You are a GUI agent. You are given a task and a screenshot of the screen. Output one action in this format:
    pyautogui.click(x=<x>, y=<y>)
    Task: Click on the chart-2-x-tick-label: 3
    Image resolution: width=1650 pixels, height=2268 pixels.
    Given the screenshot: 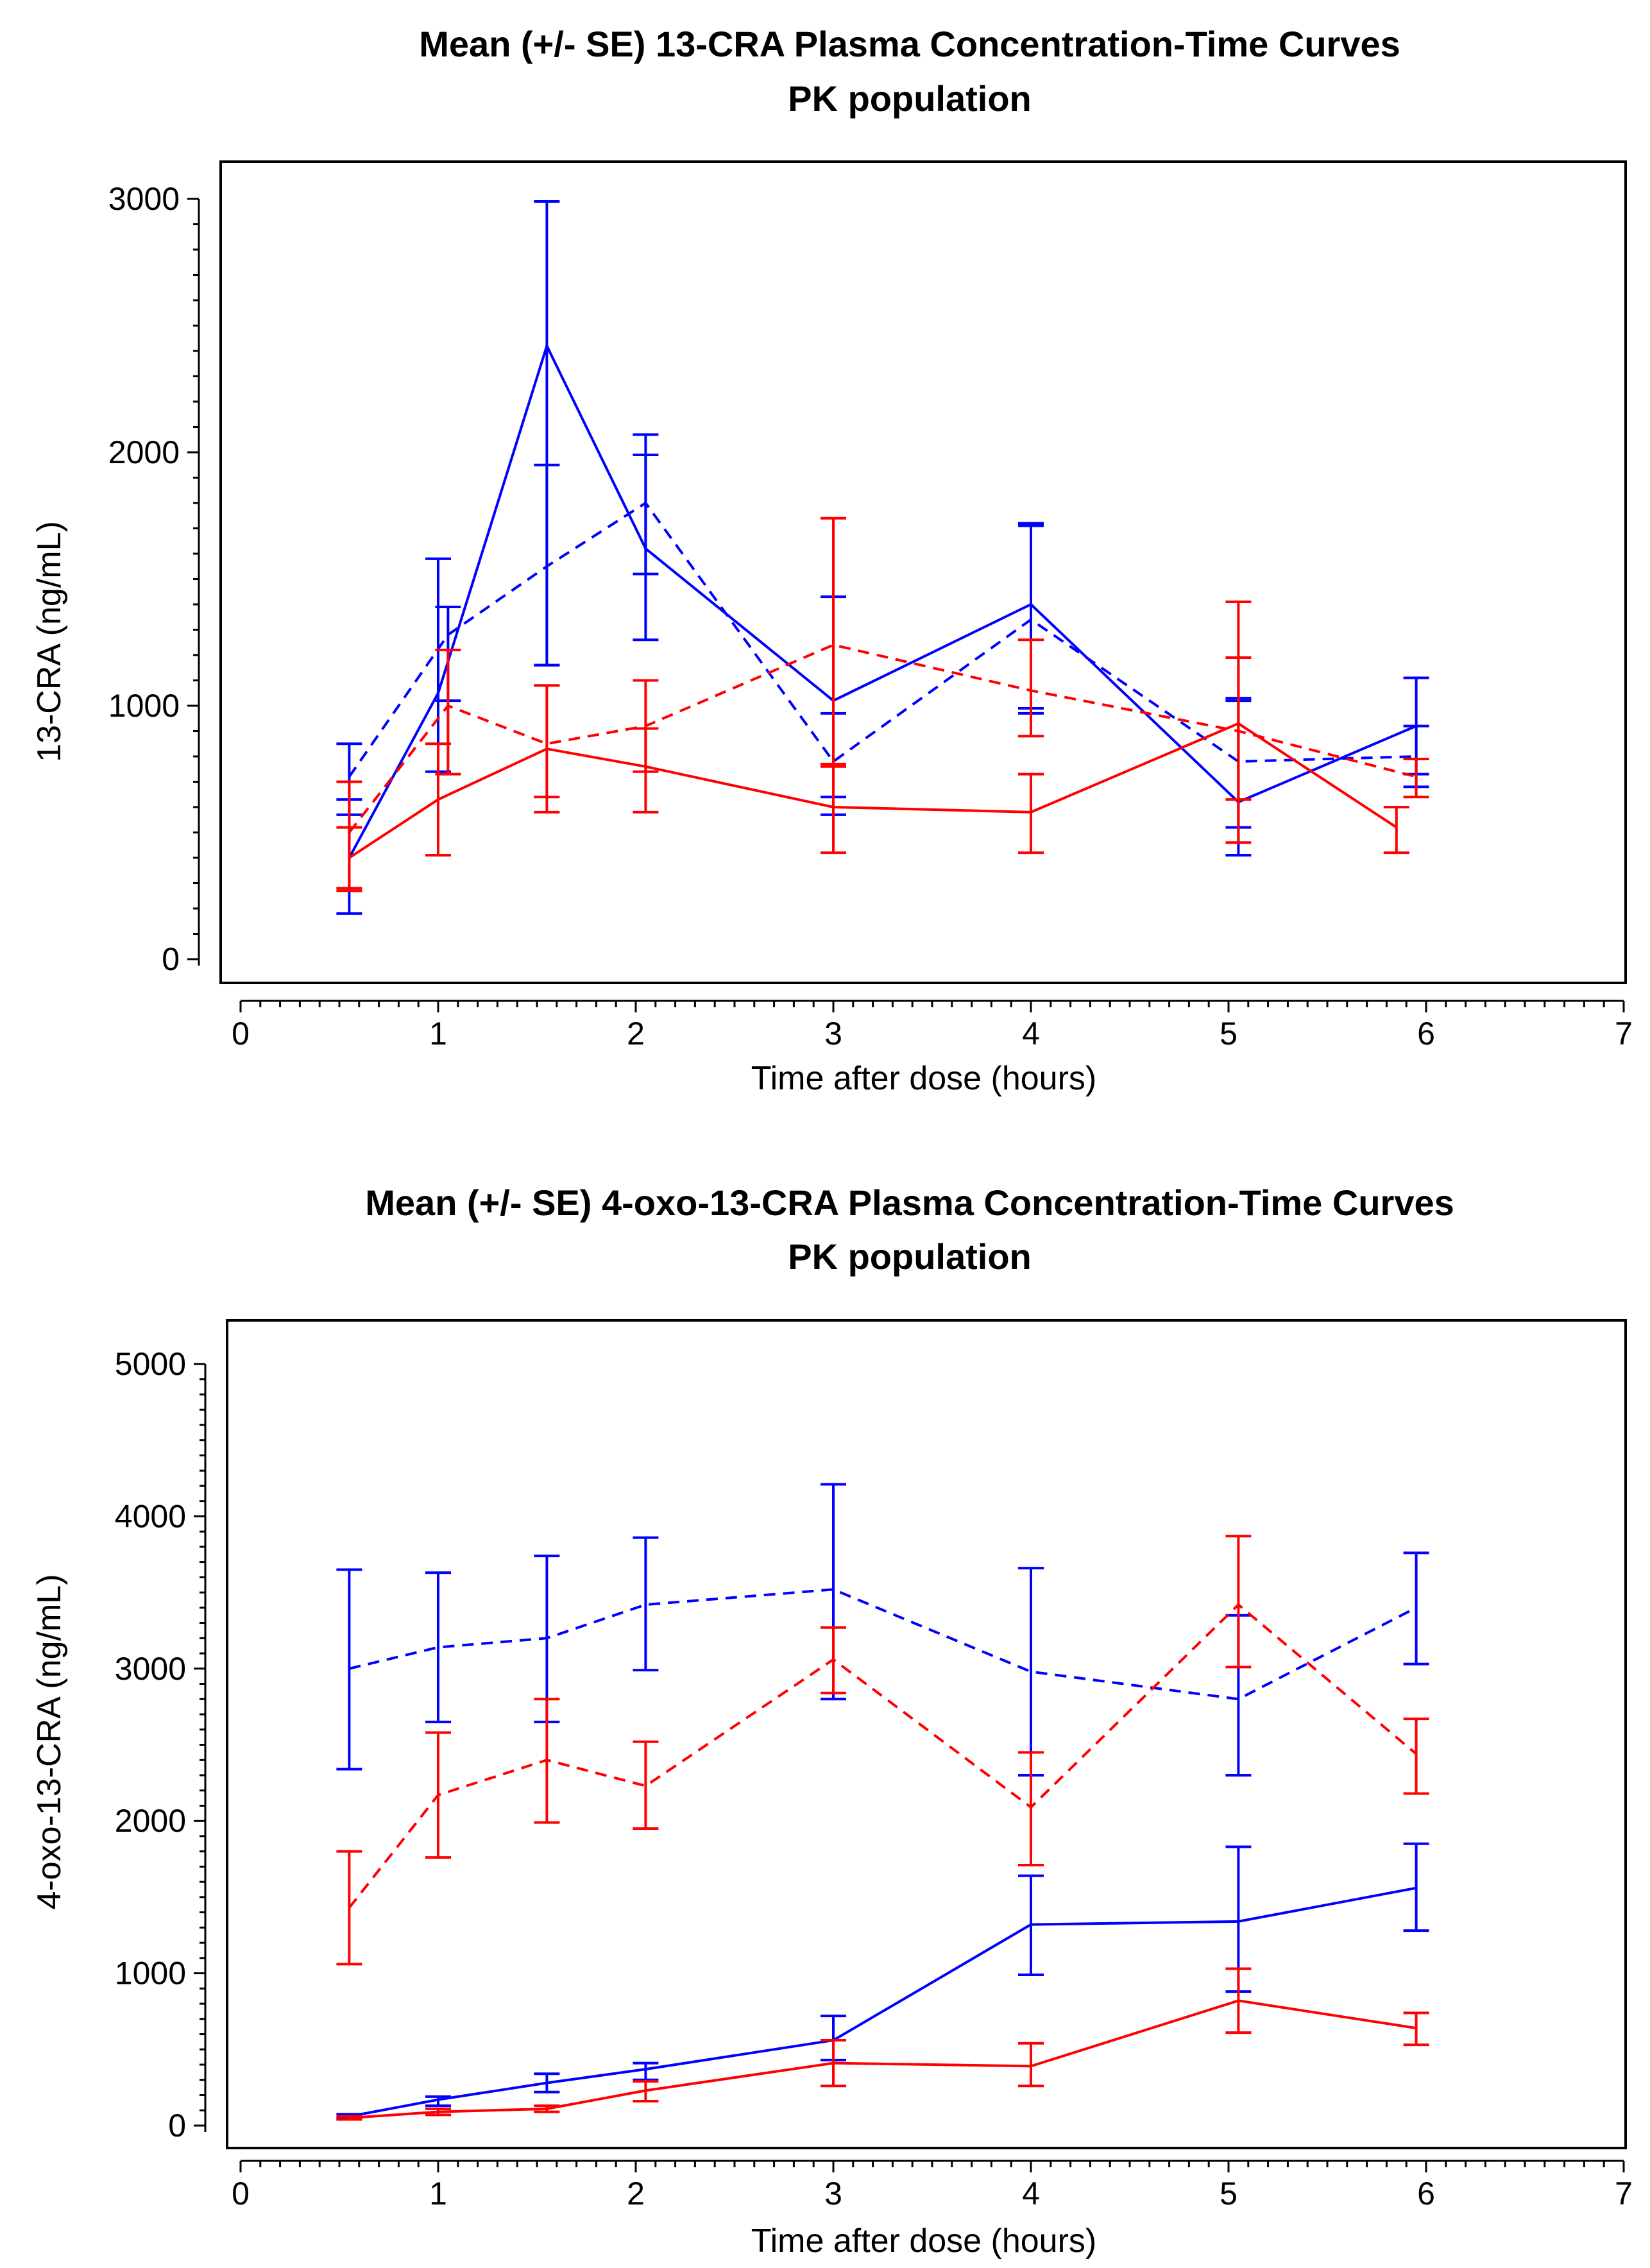 What is the action you would take?
    pyautogui.click(x=833, y=2194)
    